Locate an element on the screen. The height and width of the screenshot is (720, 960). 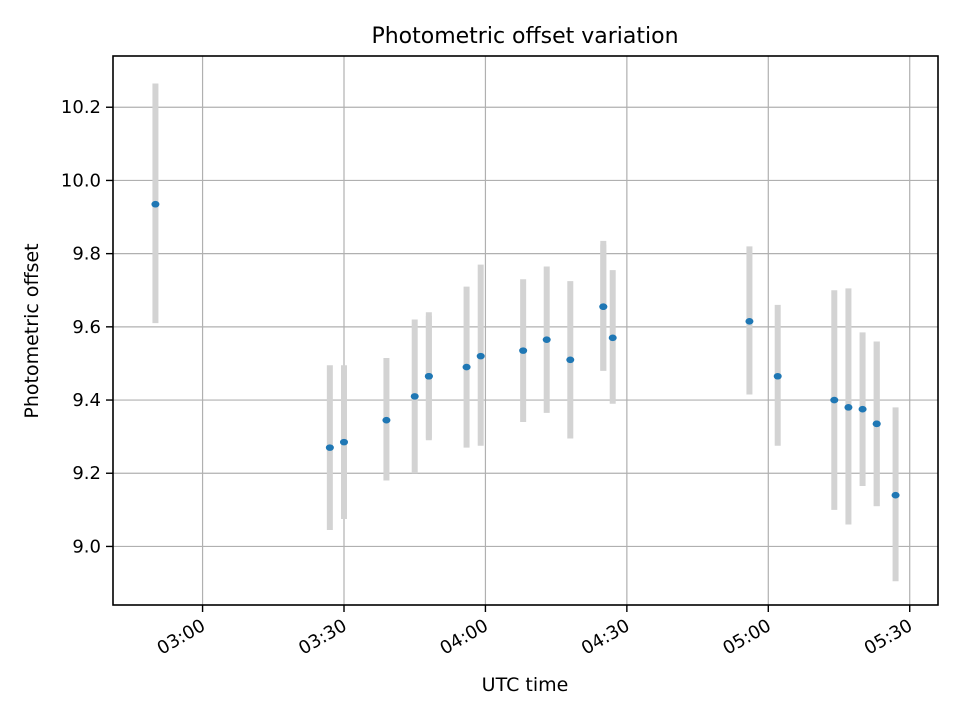
y-tick-label: 10.2 is located at coordinates (81, 107).